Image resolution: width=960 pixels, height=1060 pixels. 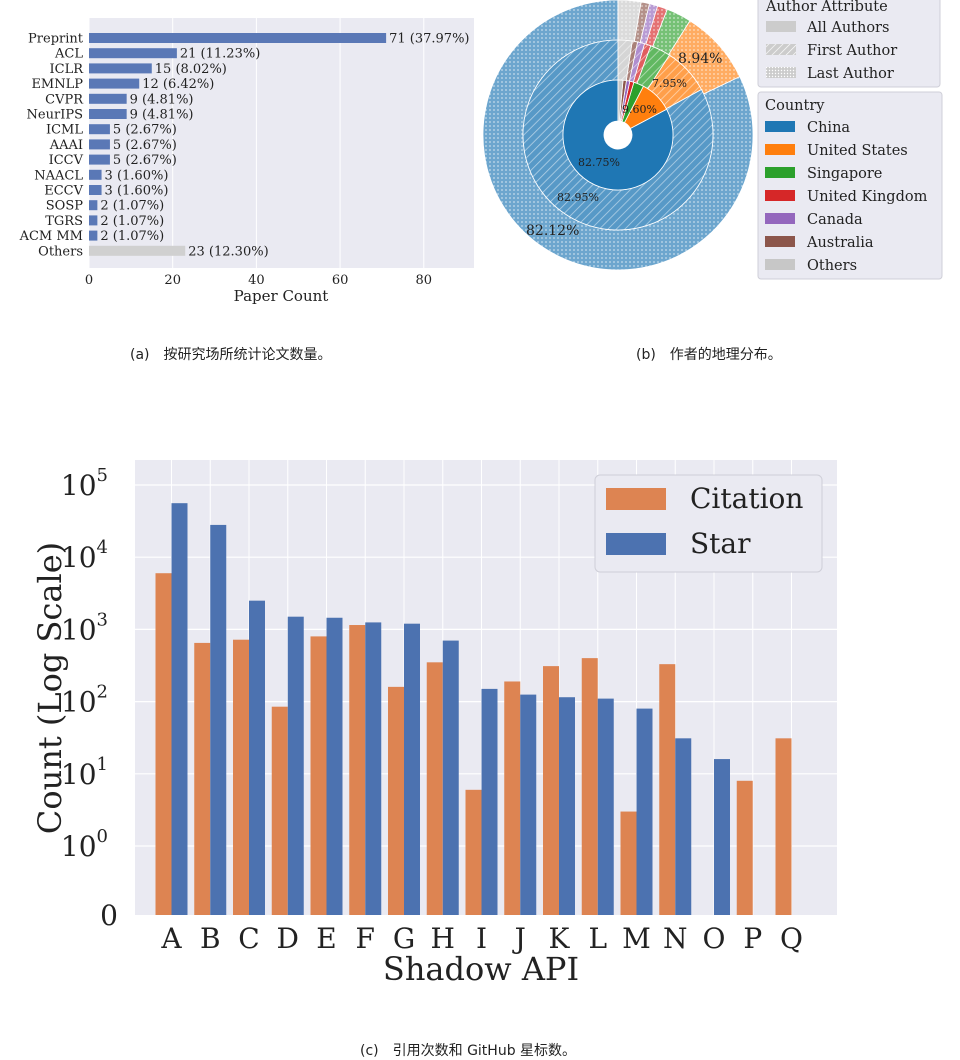 I want to click on bar-others, so click(x=137, y=250).